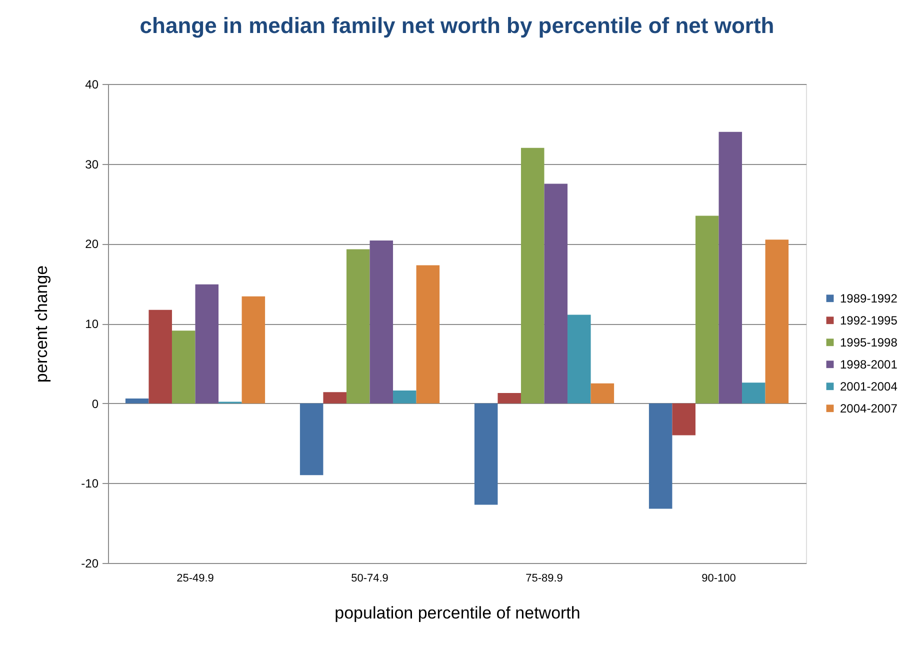 The width and height of the screenshot is (913, 664). Describe the element at coordinates (92, 164) in the screenshot. I see `y-tick-label: 30` at that location.